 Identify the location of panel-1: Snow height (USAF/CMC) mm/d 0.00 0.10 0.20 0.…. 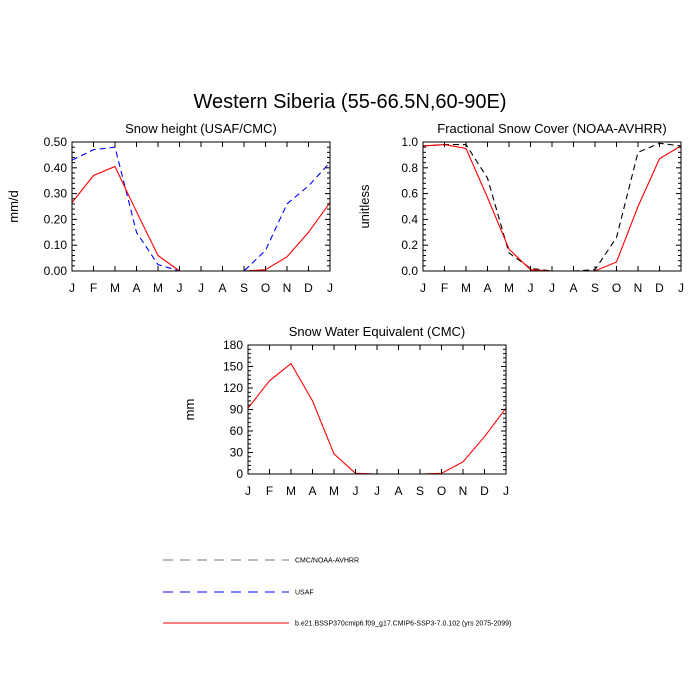
(169, 208).